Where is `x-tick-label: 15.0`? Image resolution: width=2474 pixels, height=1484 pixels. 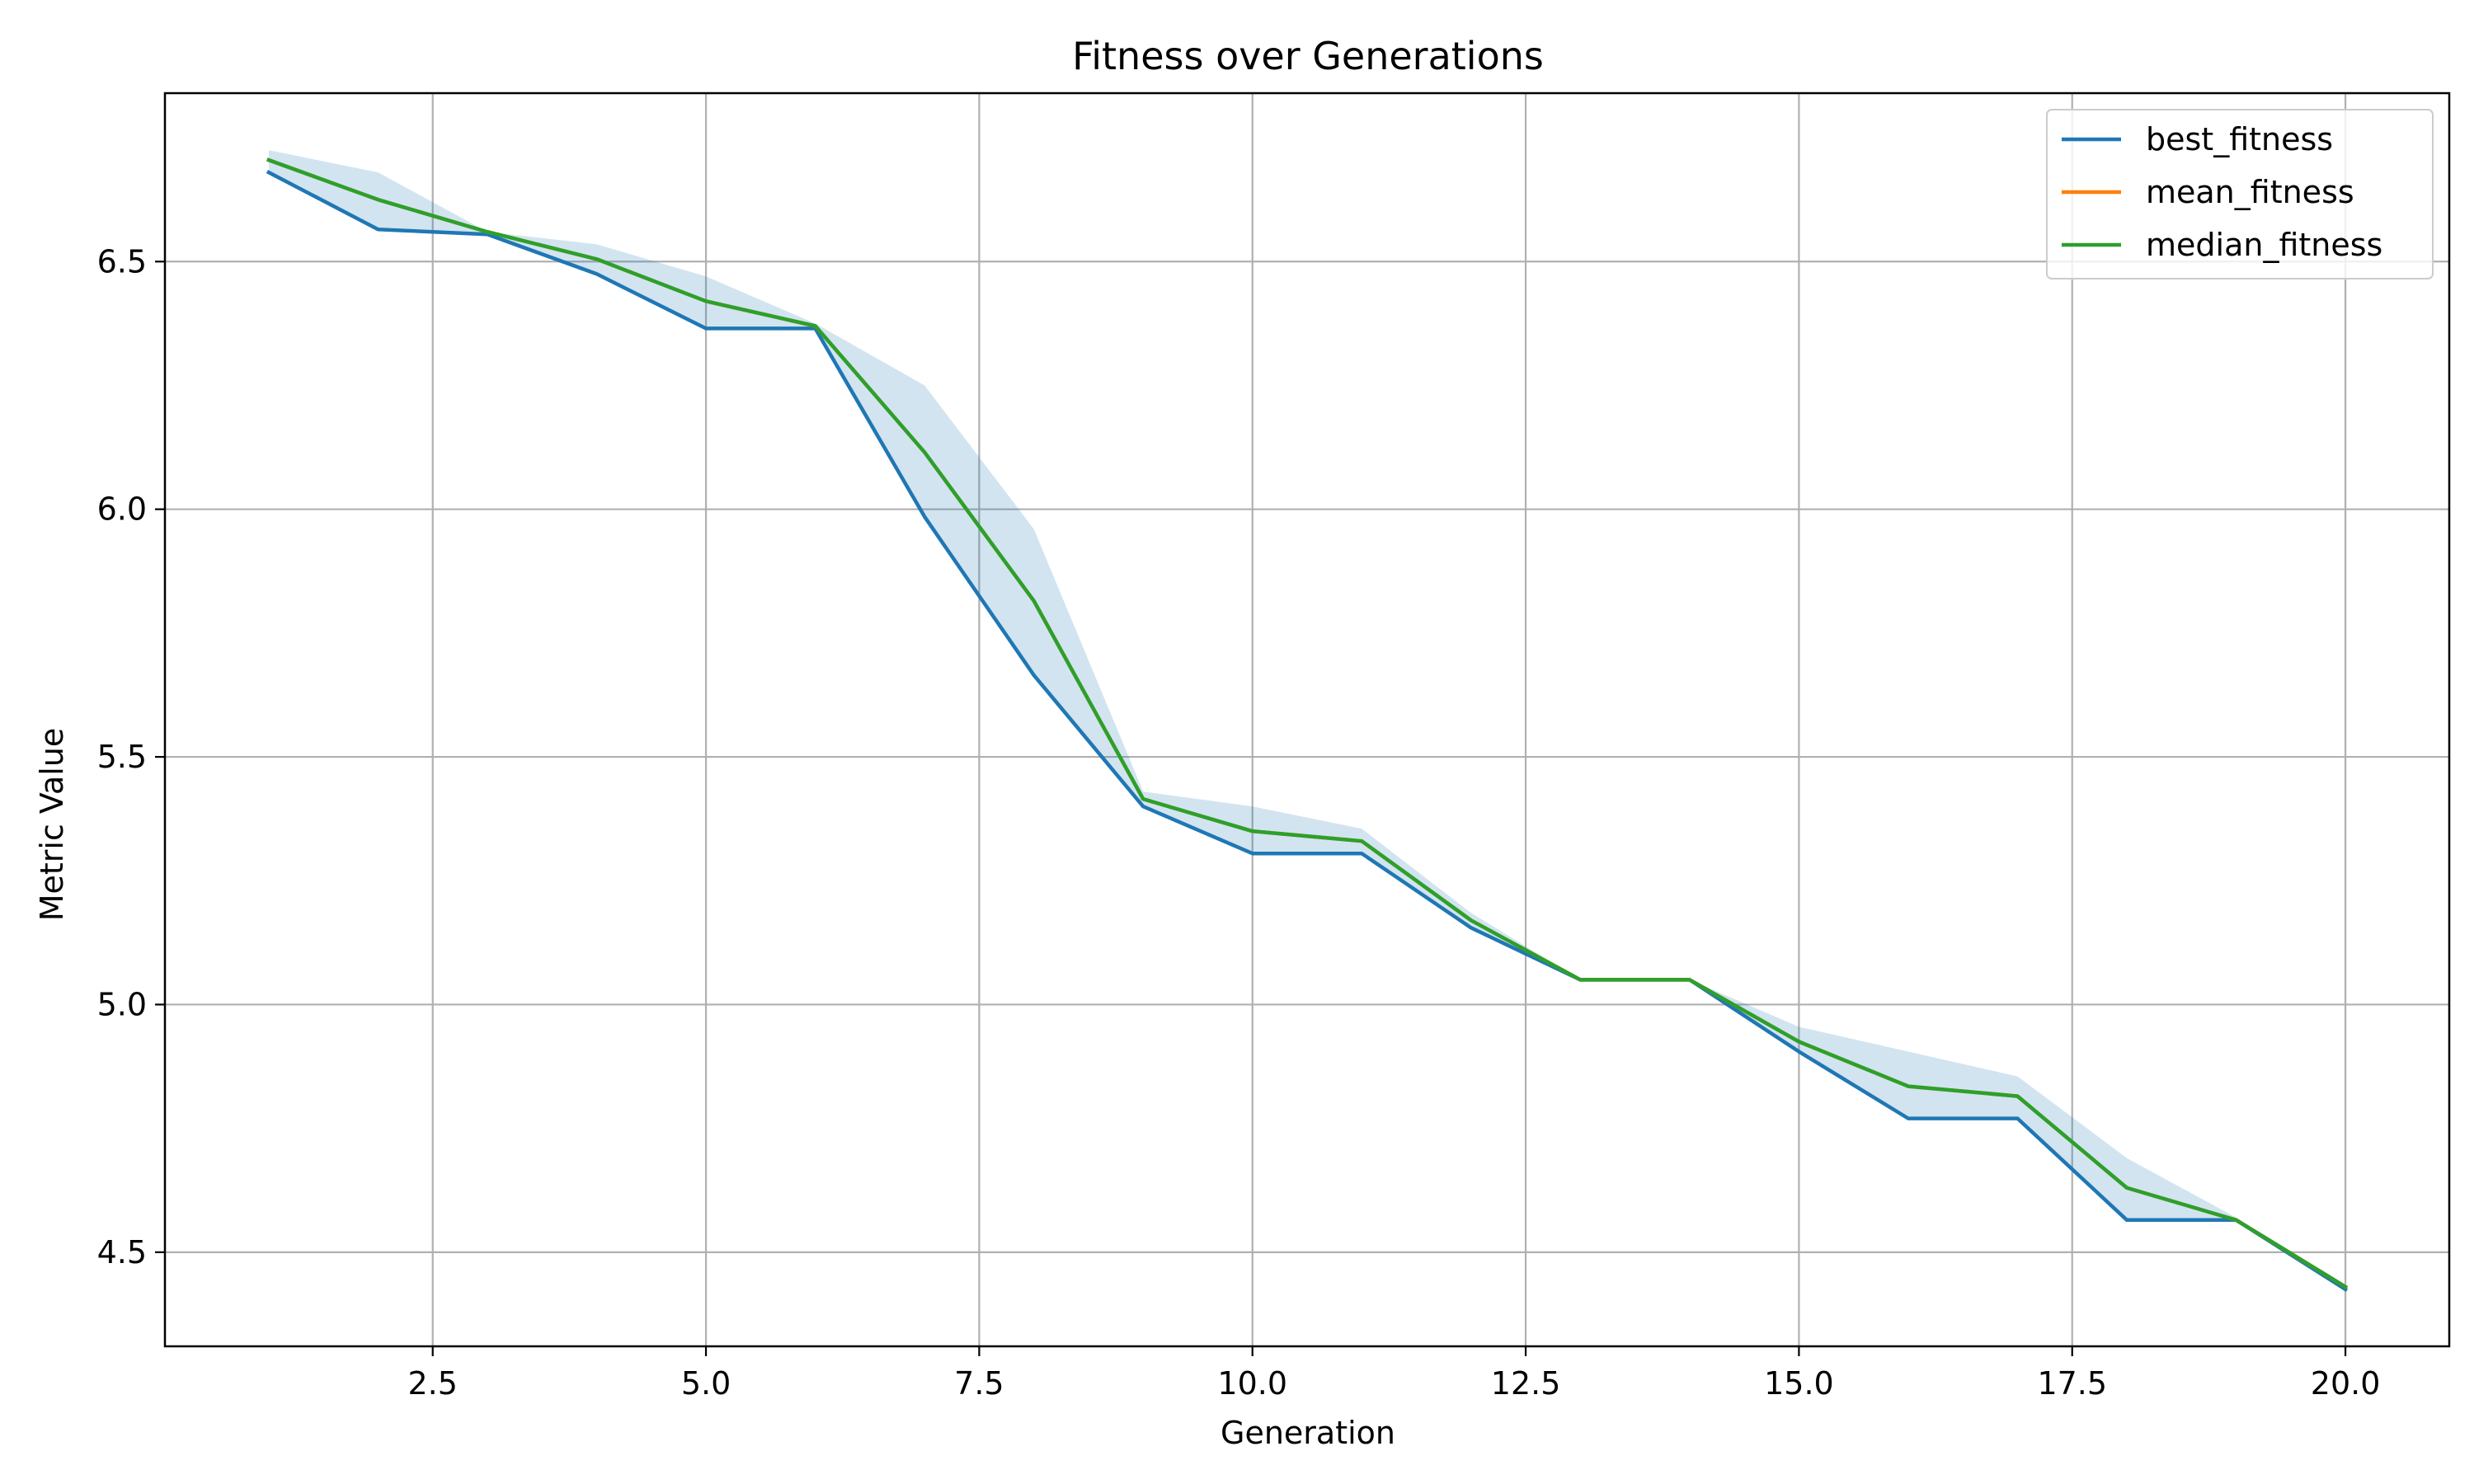 x-tick-label: 15.0 is located at coordinates (1799, 1383).